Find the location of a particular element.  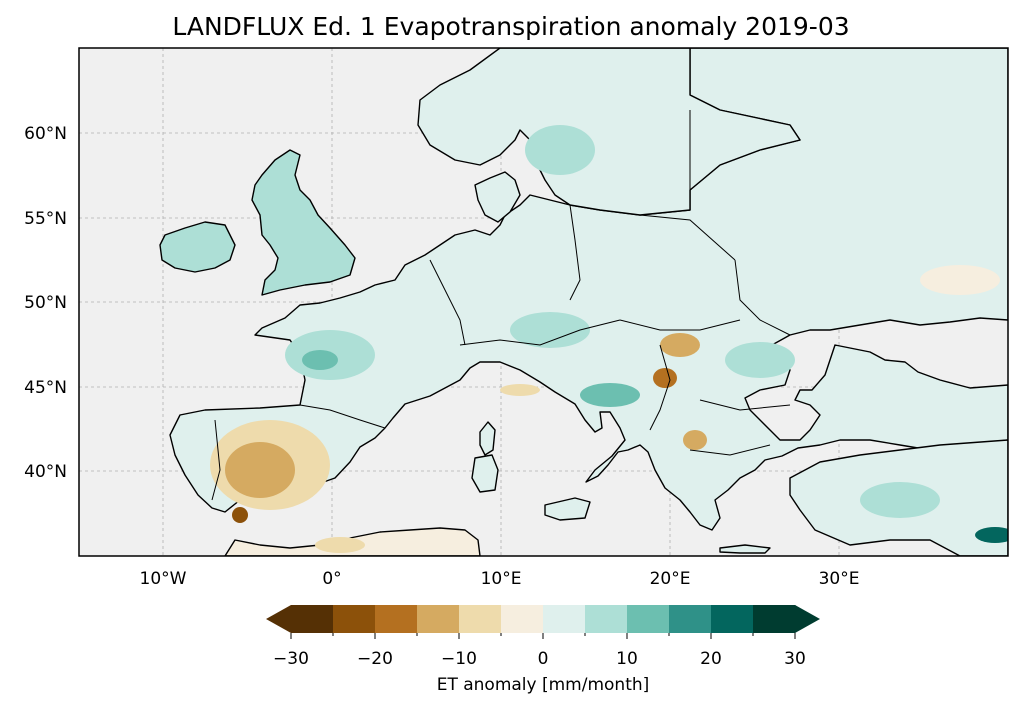

colorbar-tick-label: −10 is located at coordinates (459, 659).